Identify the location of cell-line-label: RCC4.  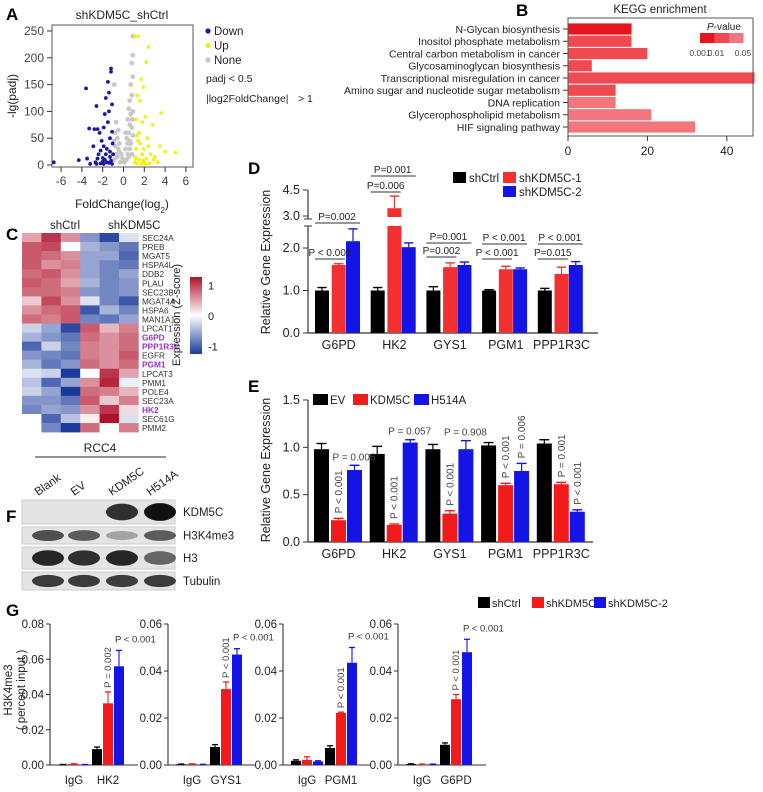
(100, 448).